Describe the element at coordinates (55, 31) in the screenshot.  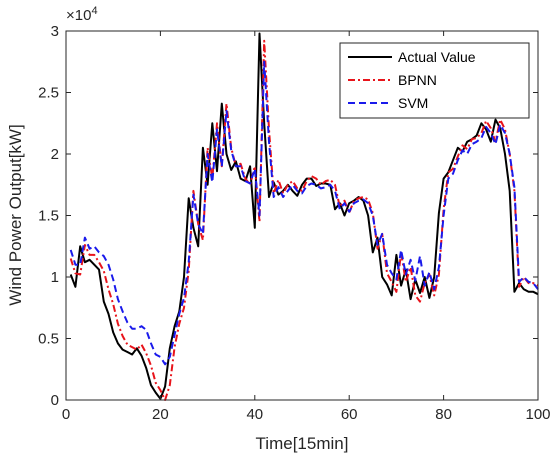
I see `y-tick-label: 3` at that location.